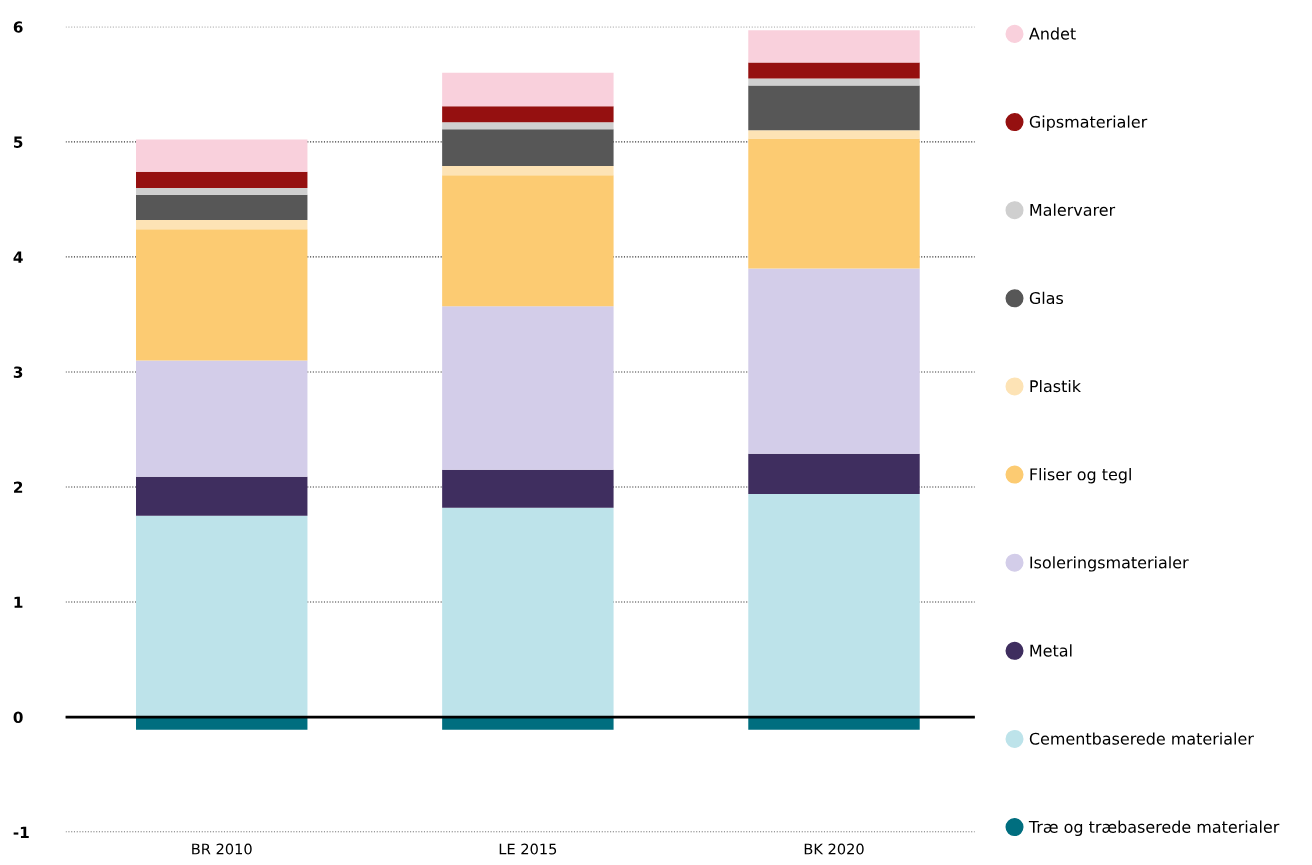 This screenshot has width=1312, height=865. Describe the element at coordinates (21, 832) in the screenshot. I see `y-tick-label: -1` at that location.